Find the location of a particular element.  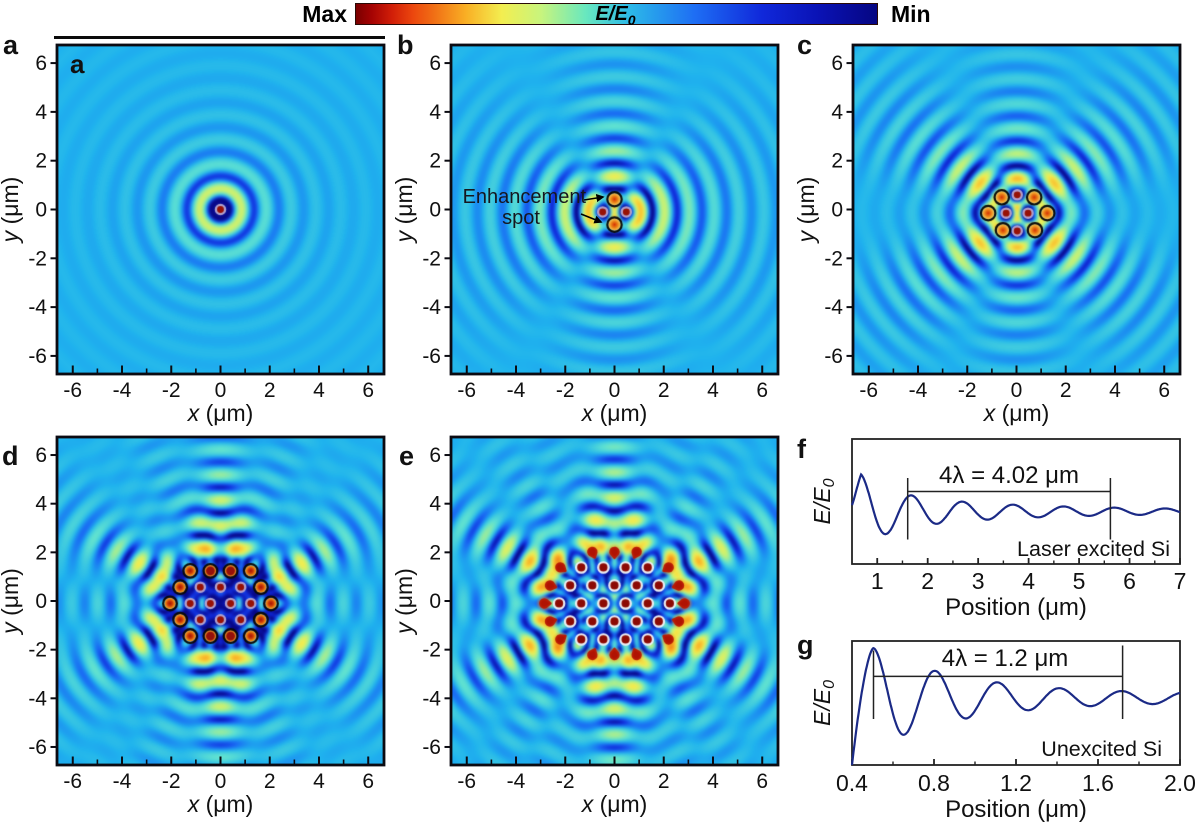

svg-text: 1.2 is located at coordinates (1016, 783).